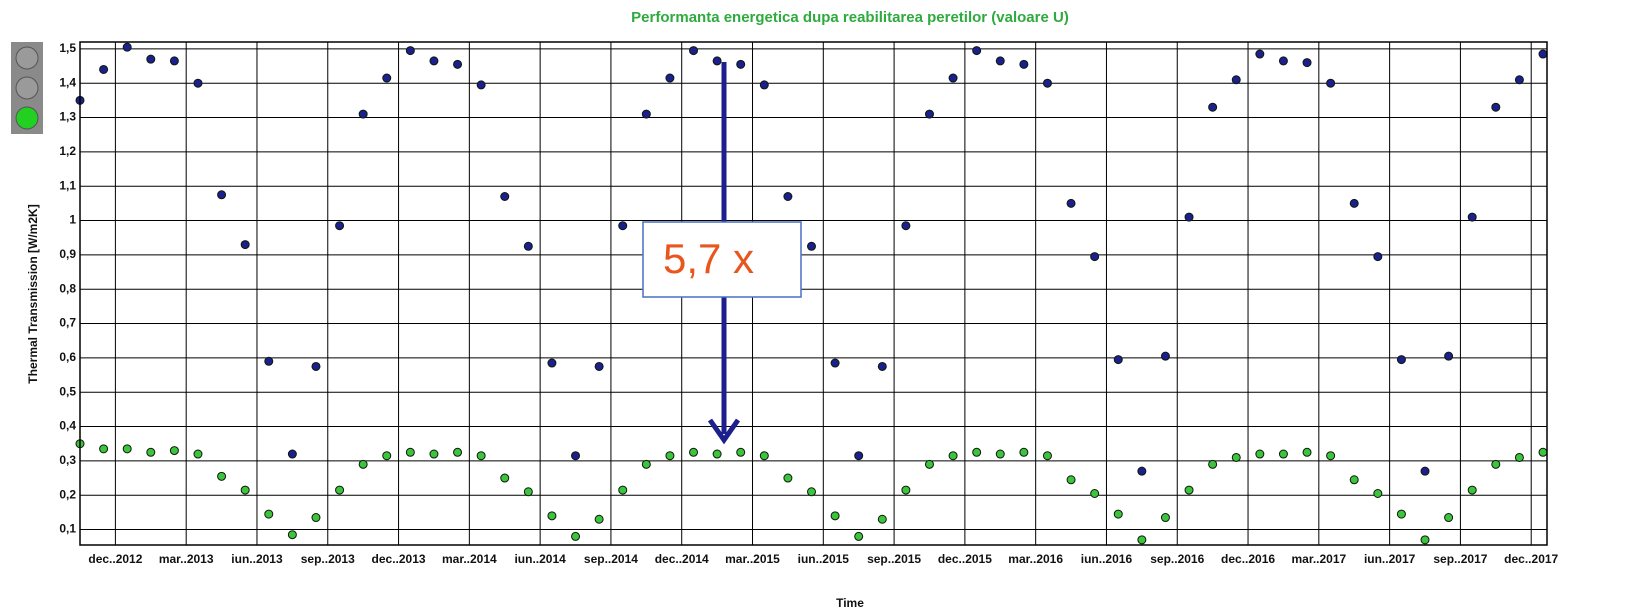 Image resolution: width=1645 pixels, height=611 pixels. Describe the element at coordinates (67, 254) in the screenshot. I see `y-tick-label: 0,9` at that location.